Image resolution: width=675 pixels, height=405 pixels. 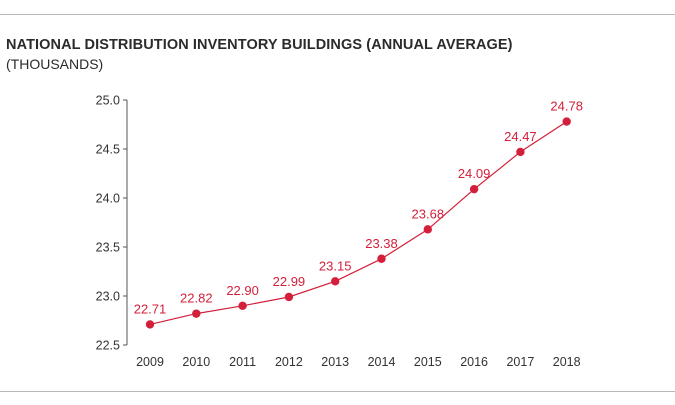 I want to click on x-tick-label: 2016, so click(x=474, y=362).